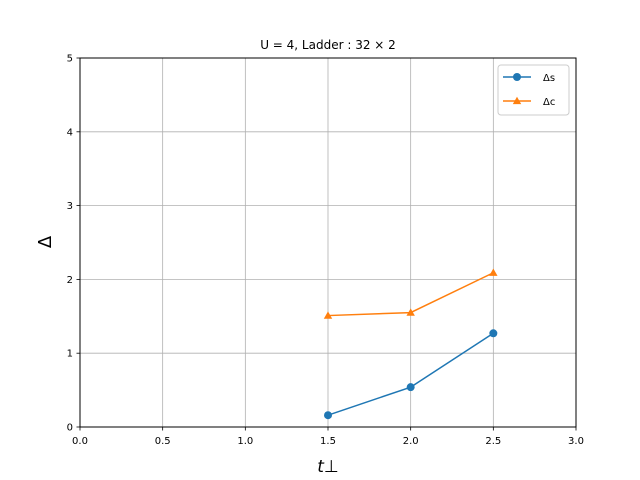  What do you see at coordinates (529, 78) in the screenshot?
I see `legend-item: Δs` at bounding box center [529, 78].